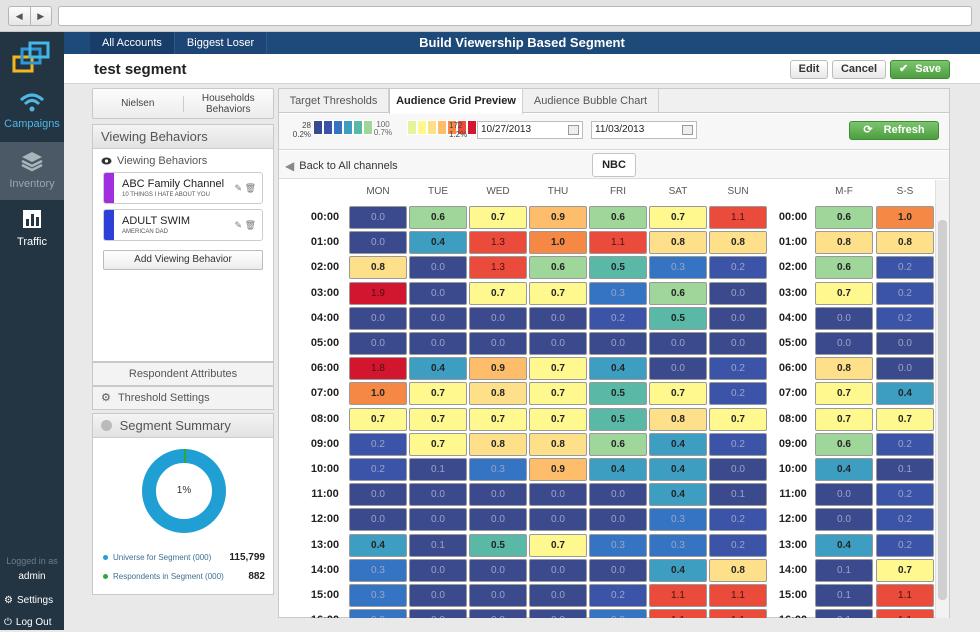  What do you see at coordinates (32, 622) in the screenshot?
I see `logout-link: ⏻ Log Out` at bounding box center [32, 622].